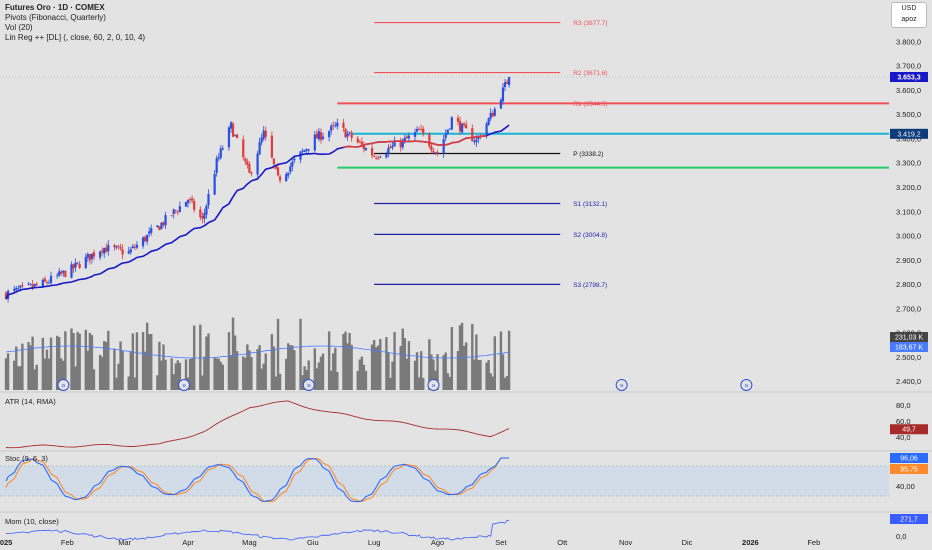 Image resolution: width=932 pixels, height=550 pixels. Describe the element at coordinates (813, 542) in the screenshot. I see `time-tick-label: Feb` at that location.